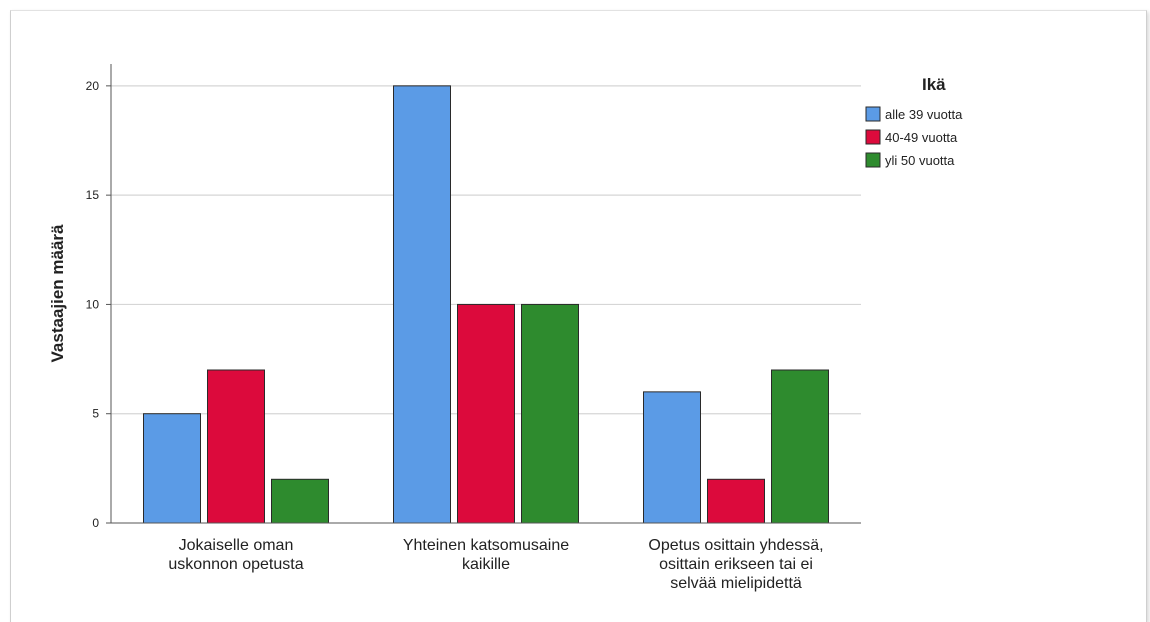 This screenshot has width=1150, height=622. What do you see at coordinates (924, 114) in the screenshot?
I see `legend-label: alle 39 vuotta` at bounding box center [924, 114].